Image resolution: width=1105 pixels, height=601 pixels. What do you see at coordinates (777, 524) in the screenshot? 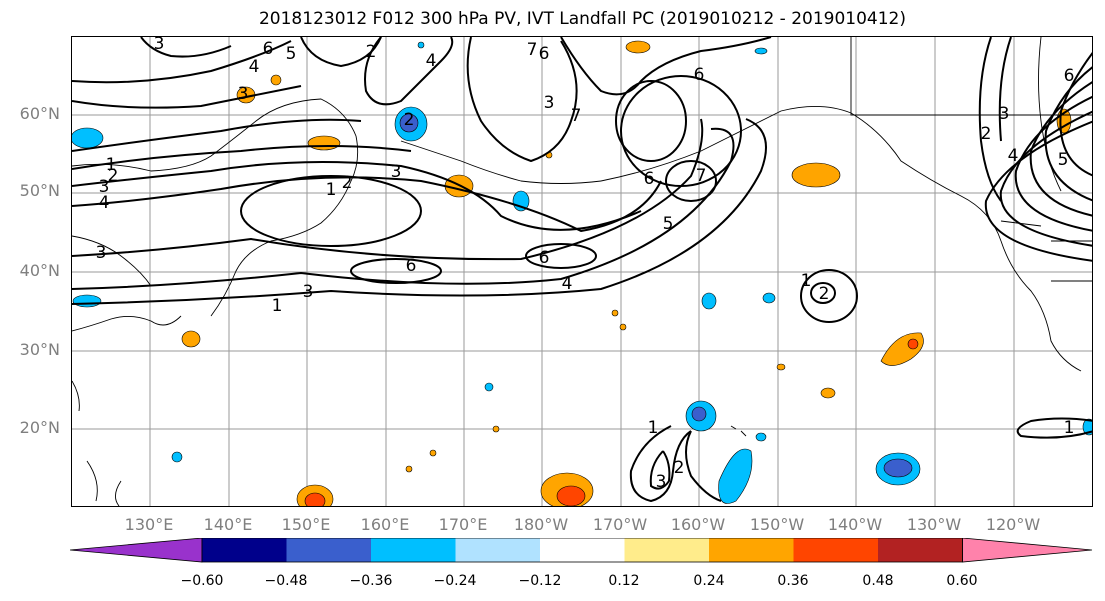
I see `lon-label-150w: 150°W` at bounding box center [777, 524].